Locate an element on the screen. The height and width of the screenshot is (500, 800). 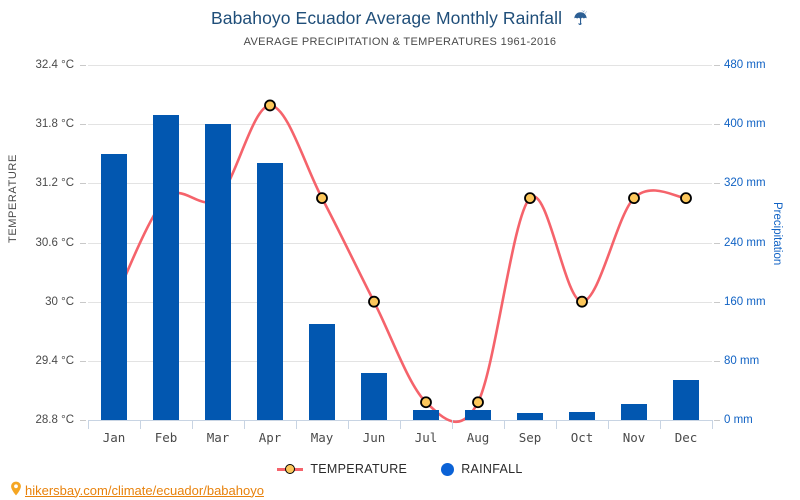
left-axis-tick-label: 29.4 °C is located at coordinates (54, 361).